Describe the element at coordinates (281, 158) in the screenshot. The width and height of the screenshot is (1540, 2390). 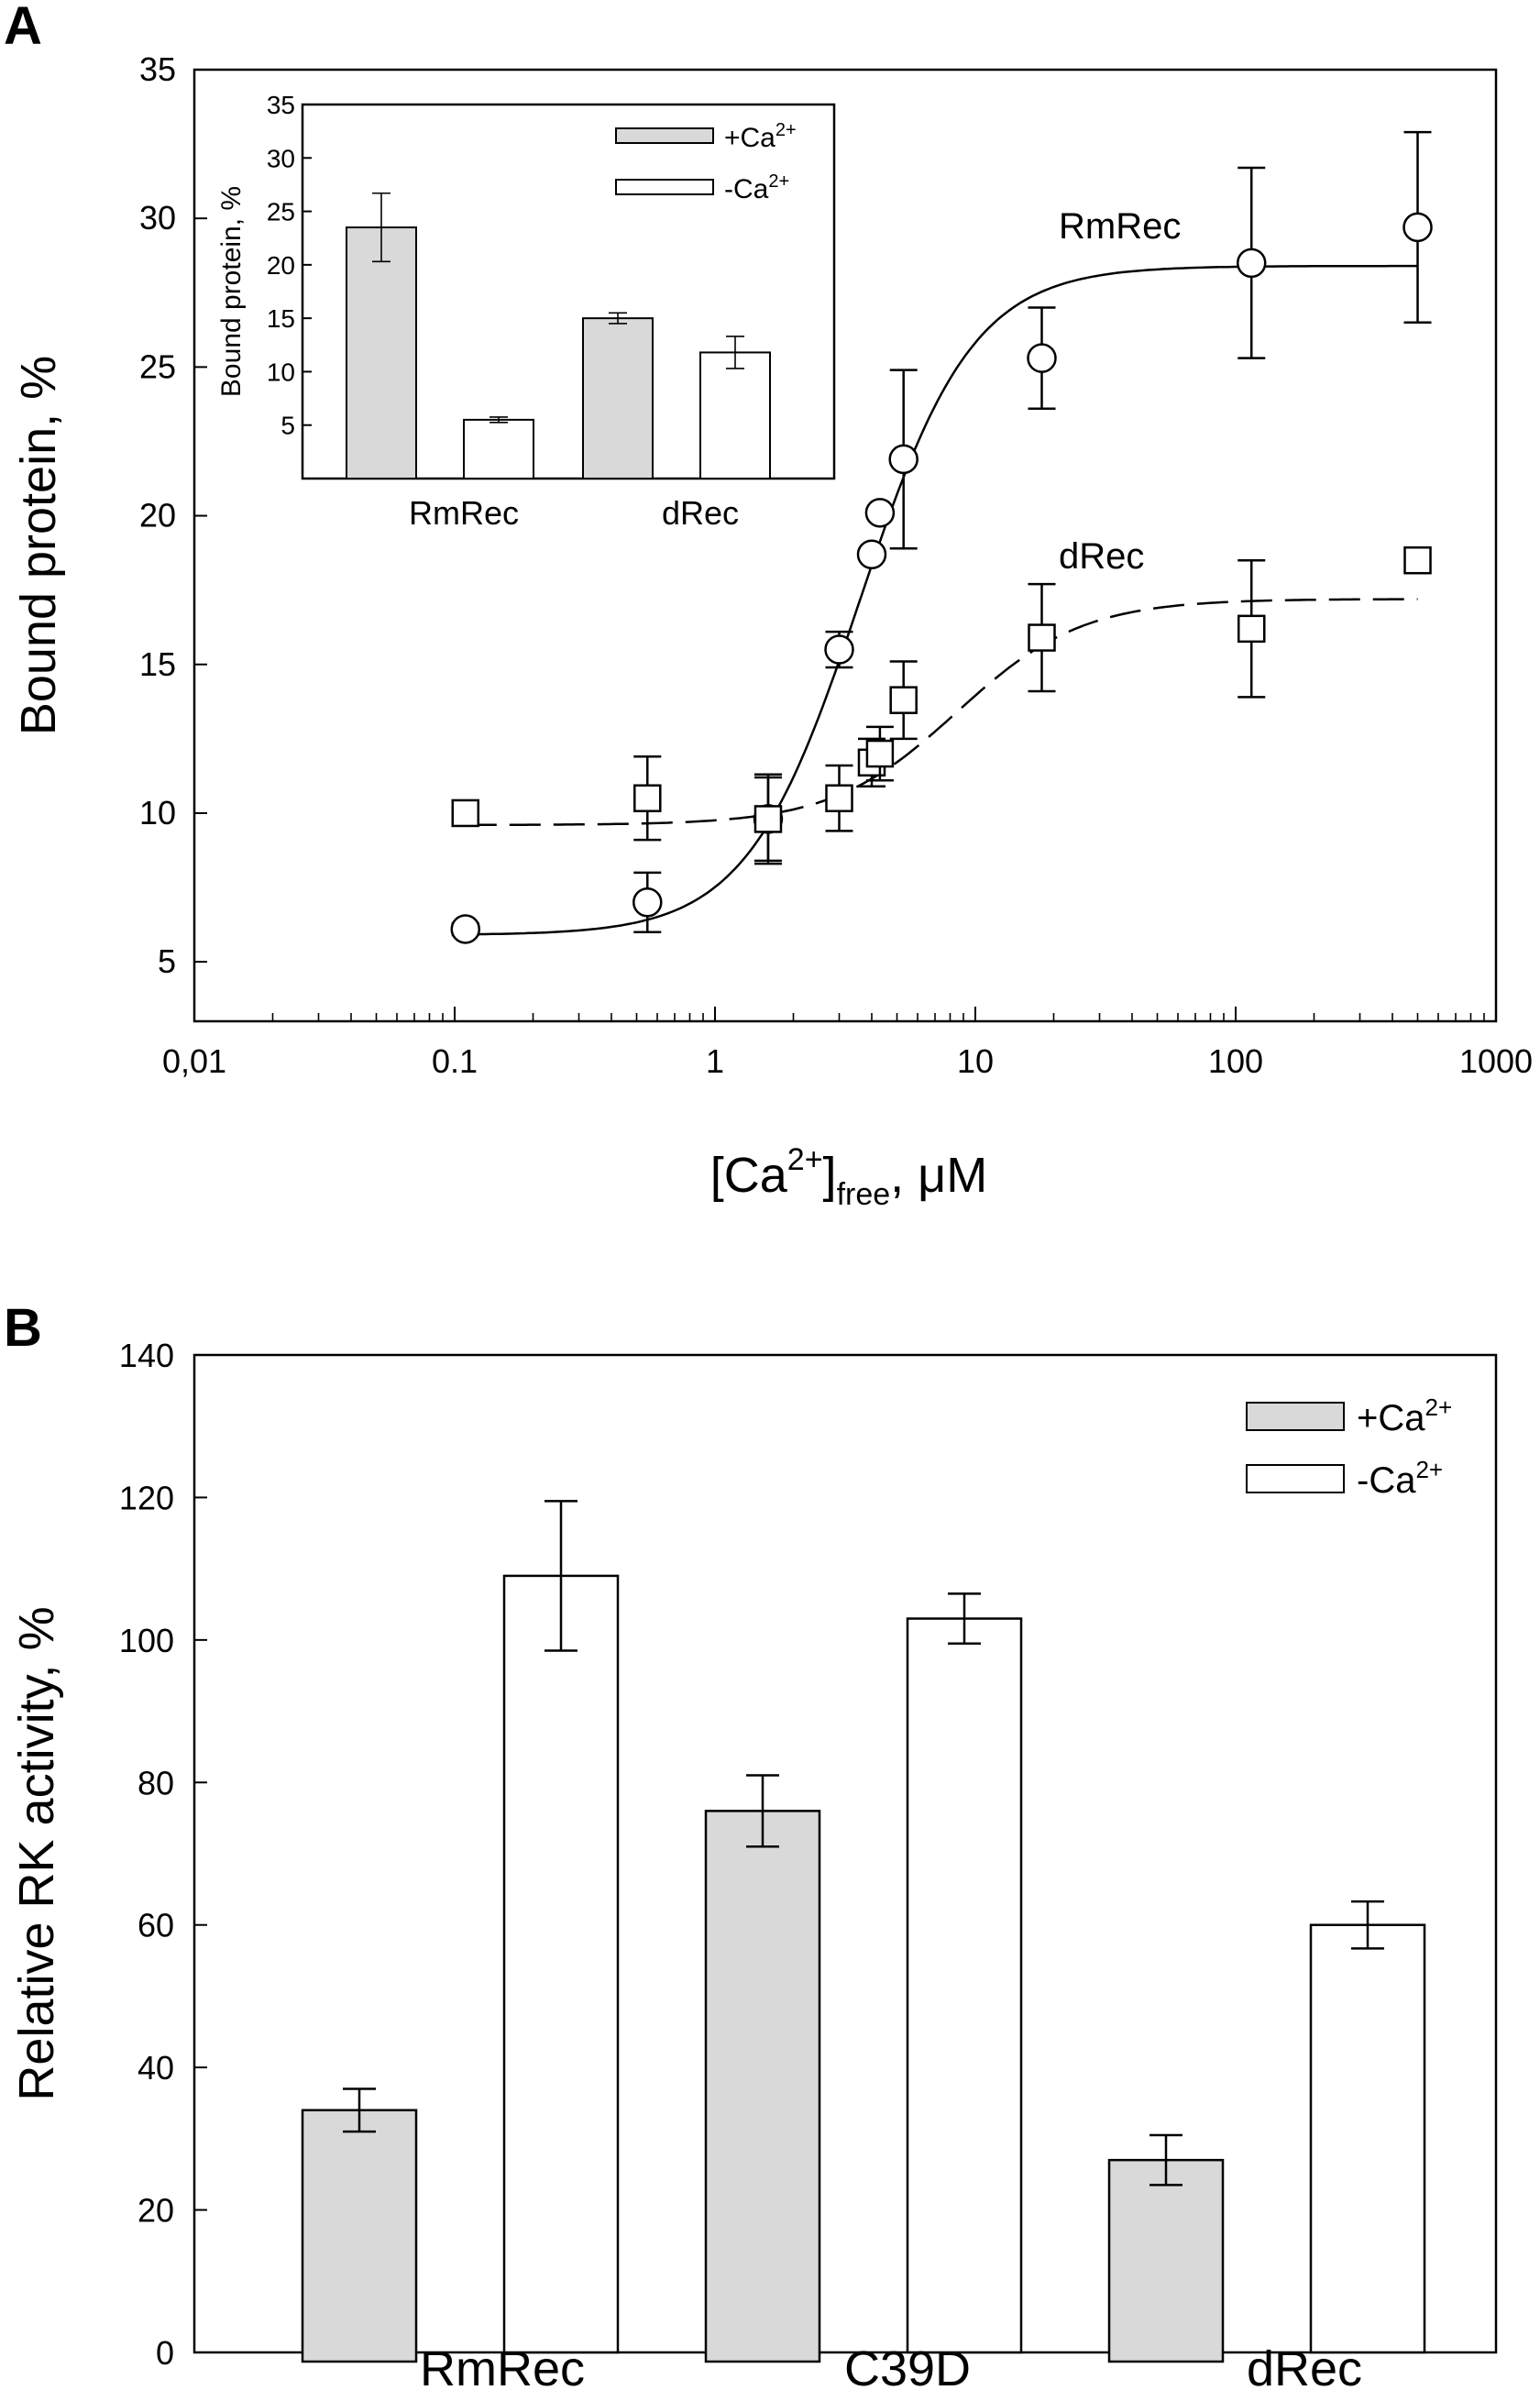
I see `inset-y-tick-label: 30` at that location.